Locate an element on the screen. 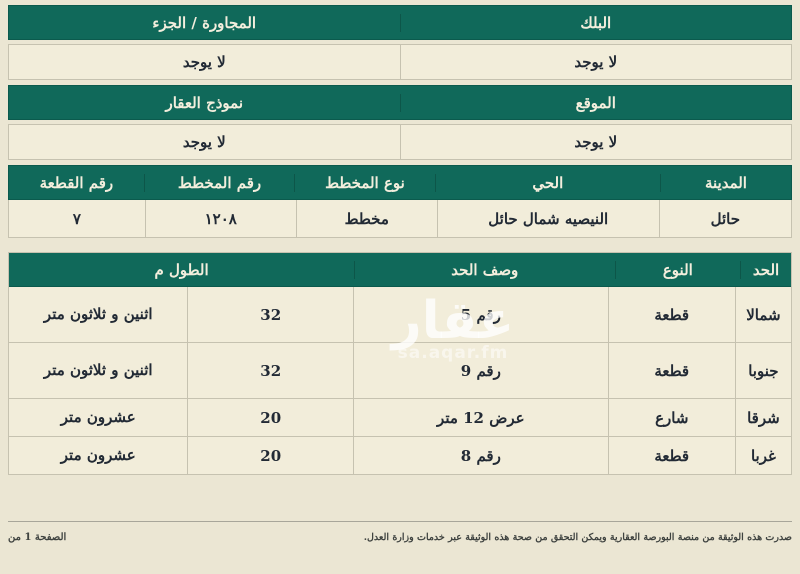 This screenshot has width=800, height=574. cell-side: شمالا is located at coordinates (763, 314).